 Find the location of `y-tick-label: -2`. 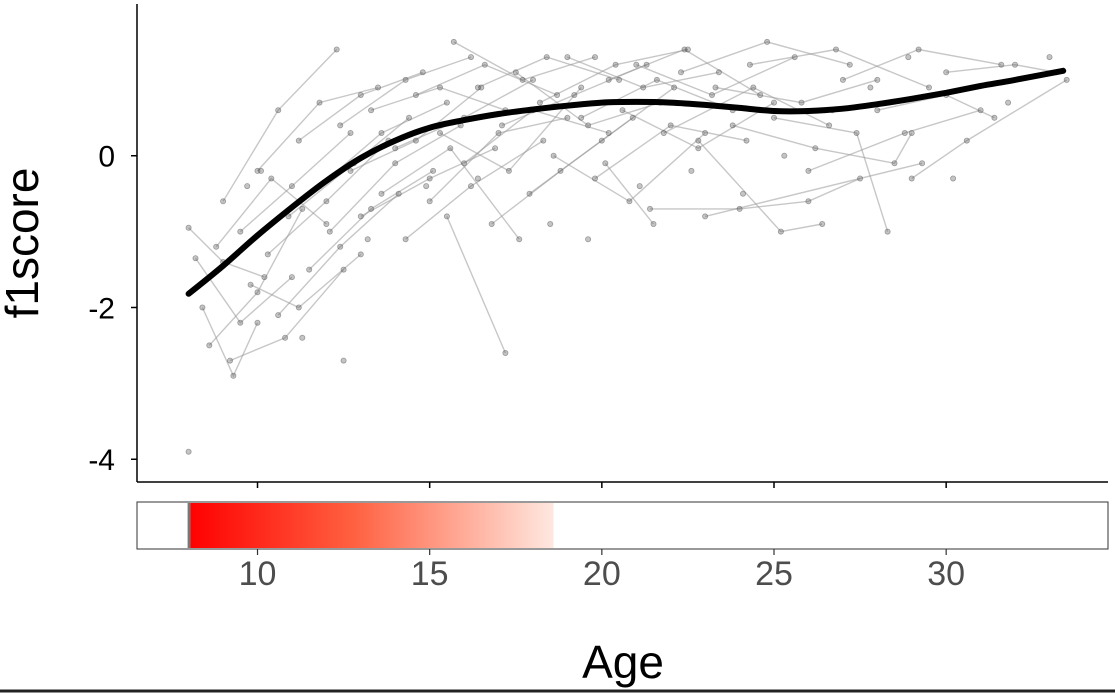

y-tick-label: -2 is located at coordinates (101, 308).